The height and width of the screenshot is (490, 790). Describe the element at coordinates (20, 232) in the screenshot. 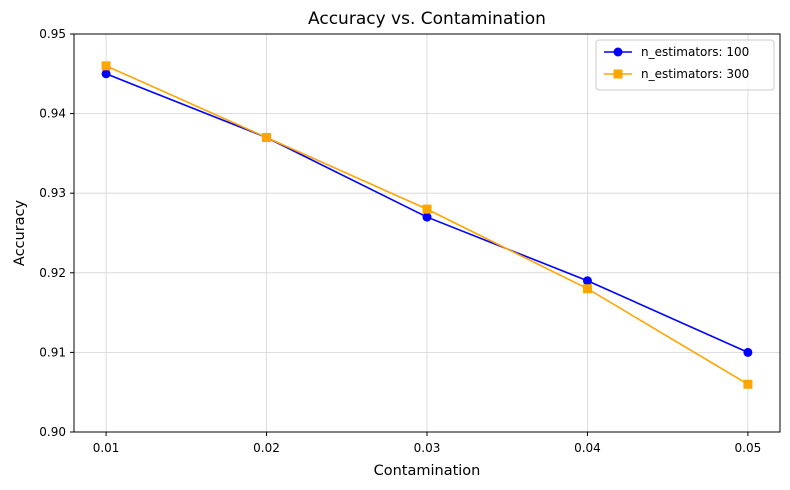

I see `y-axis-label: Accuracy` at that location.